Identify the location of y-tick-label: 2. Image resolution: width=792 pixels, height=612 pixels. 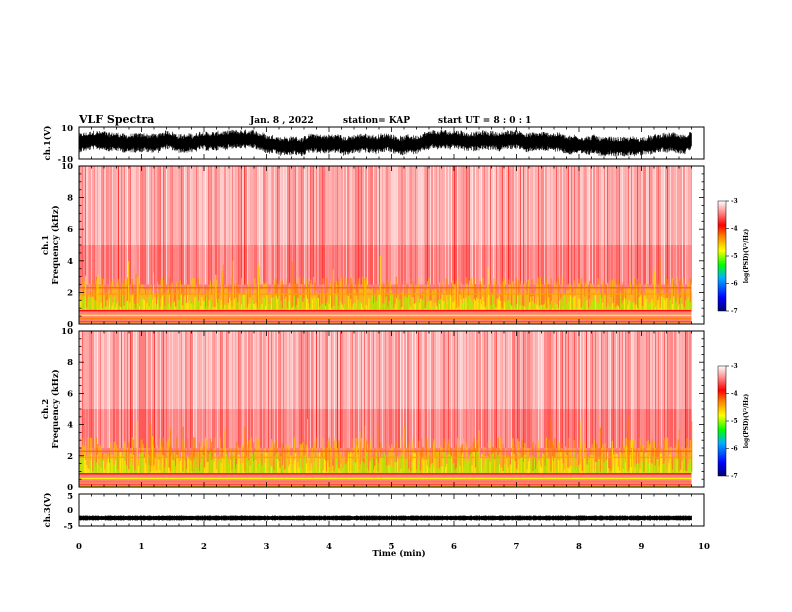
(70, 293).